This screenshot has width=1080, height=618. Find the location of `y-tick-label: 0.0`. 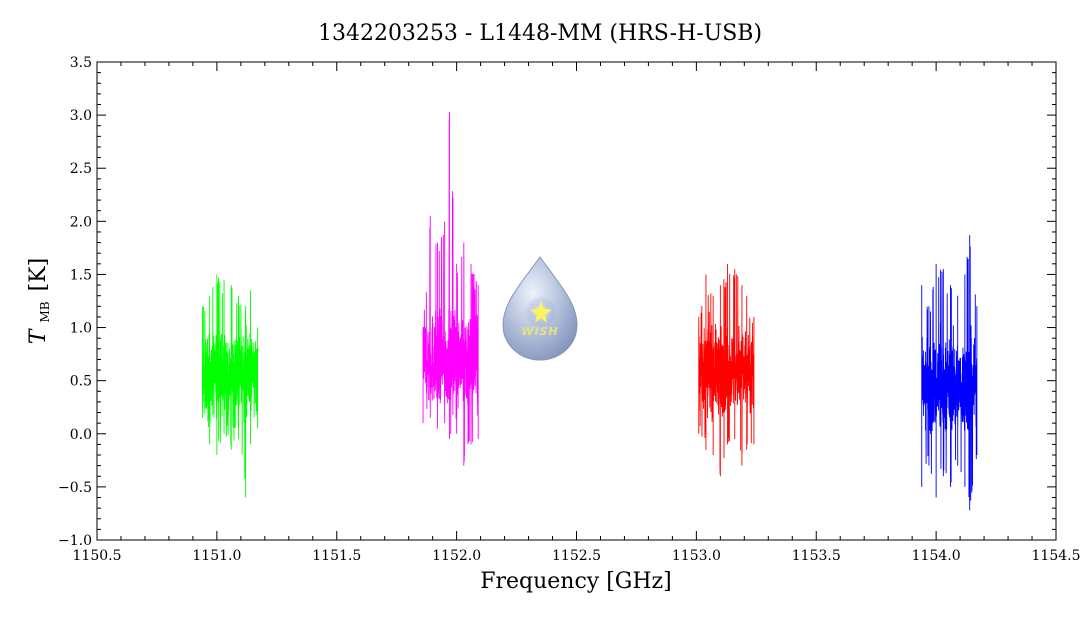

y-tick-label: 0.0 is located at coordinates (81, 435).